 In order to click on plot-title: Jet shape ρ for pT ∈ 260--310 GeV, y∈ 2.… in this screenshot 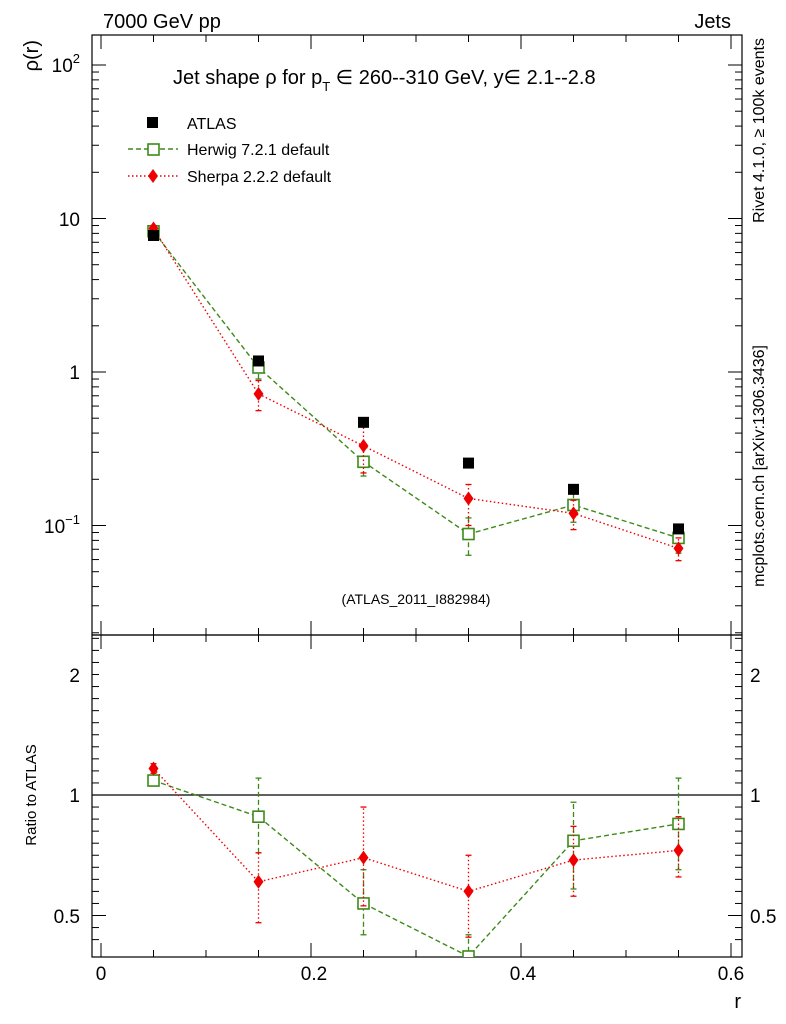, I will do `click(384, 80)`.